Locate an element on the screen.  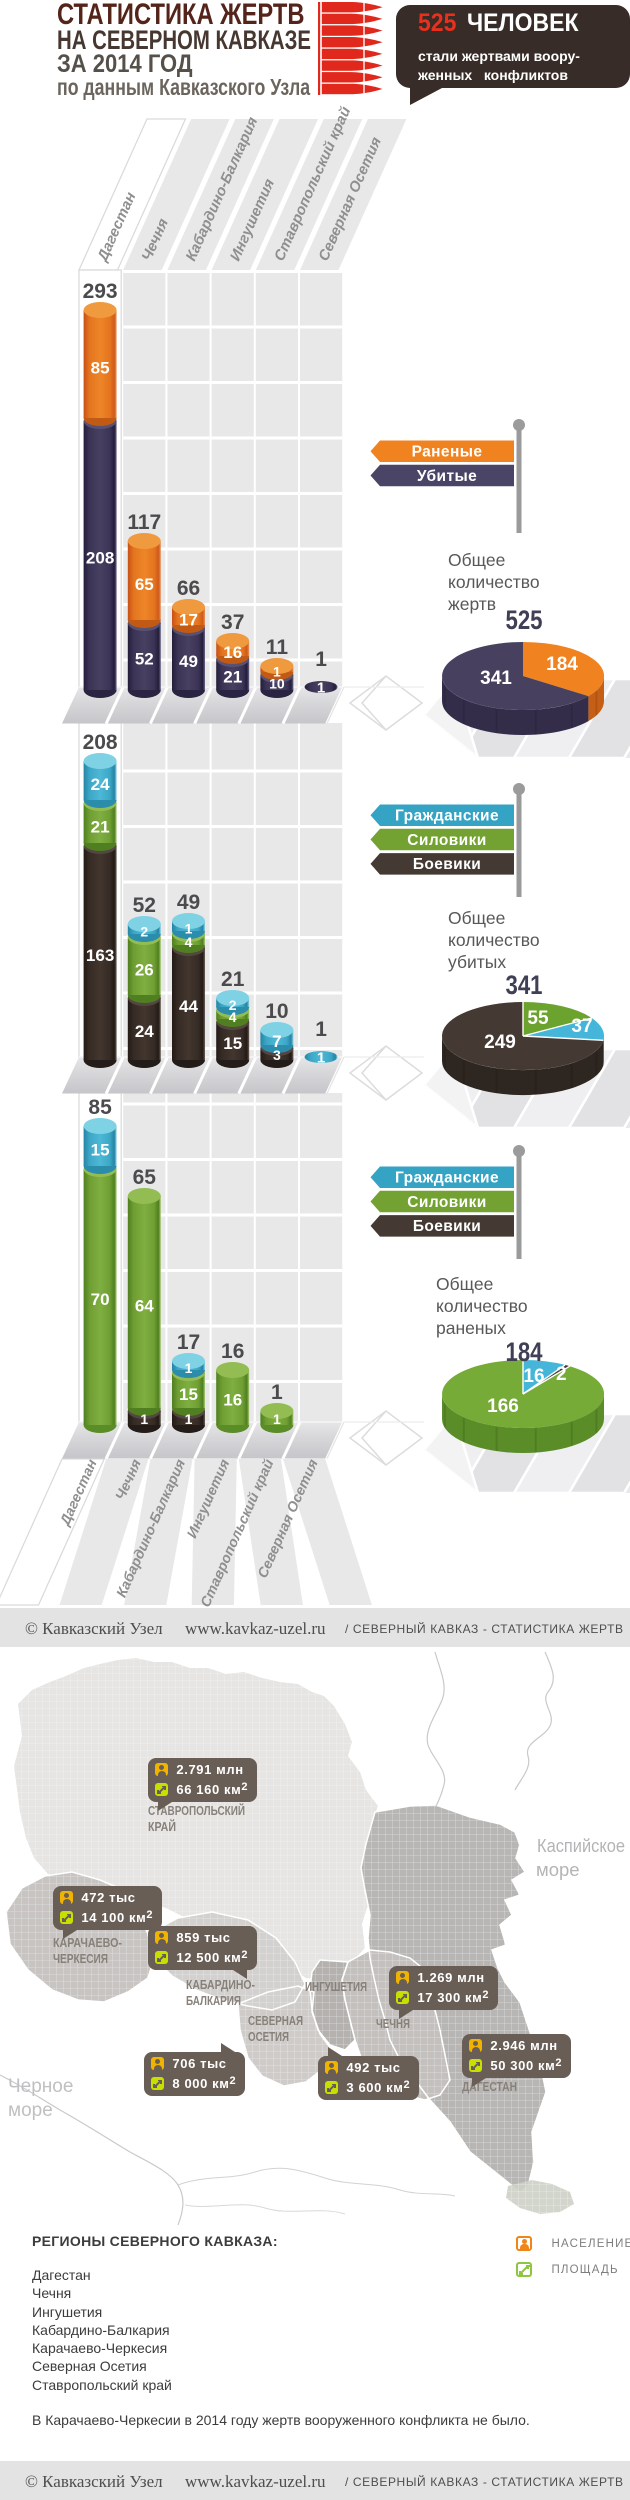
svg-text: 70 is located at coordinates (100, 1299).